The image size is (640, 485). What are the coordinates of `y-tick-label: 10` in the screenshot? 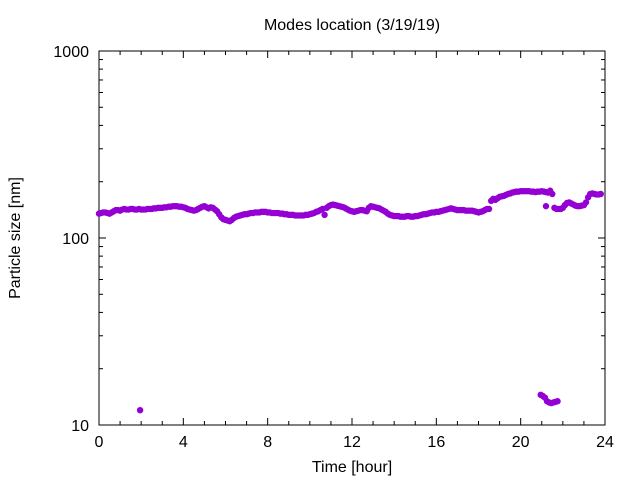 It's located at (80, 426).